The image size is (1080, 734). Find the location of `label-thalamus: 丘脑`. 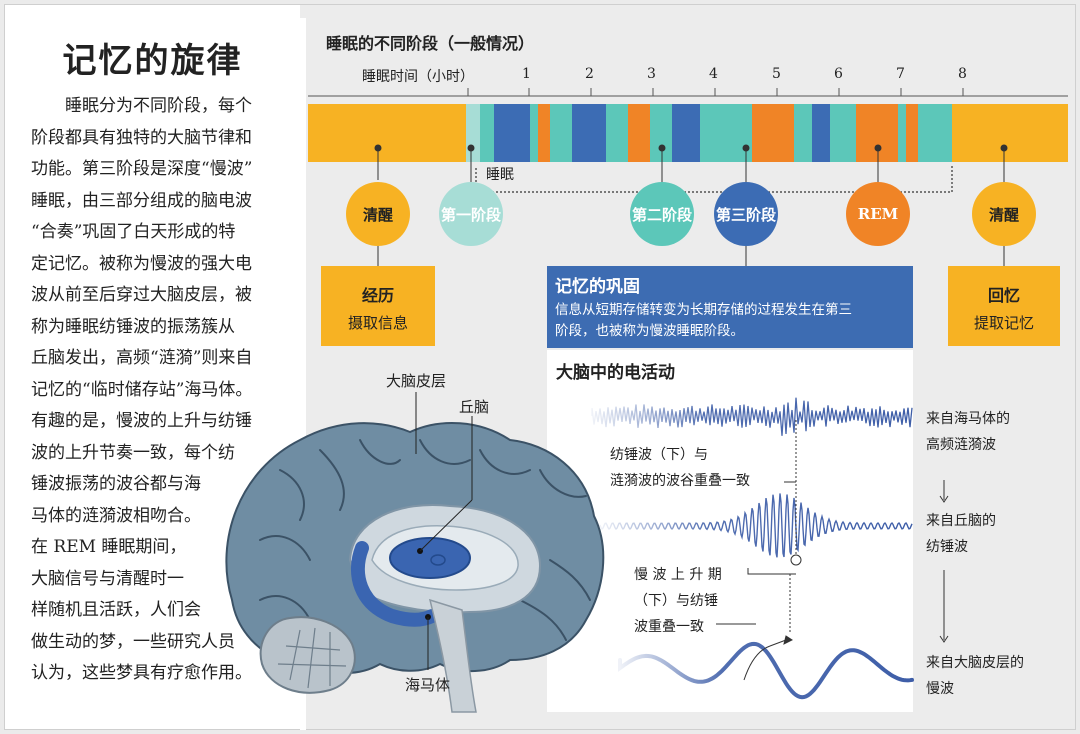

label-thalamus: 丘脑 is located at coordinates (474, 407).